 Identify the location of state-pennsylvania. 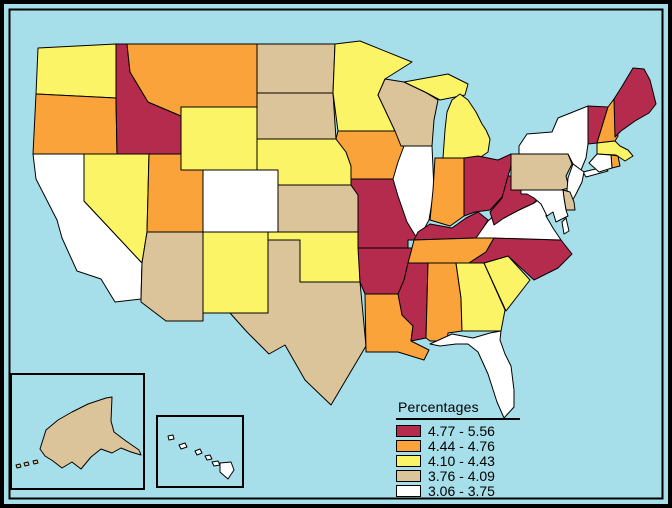
(541, 172).